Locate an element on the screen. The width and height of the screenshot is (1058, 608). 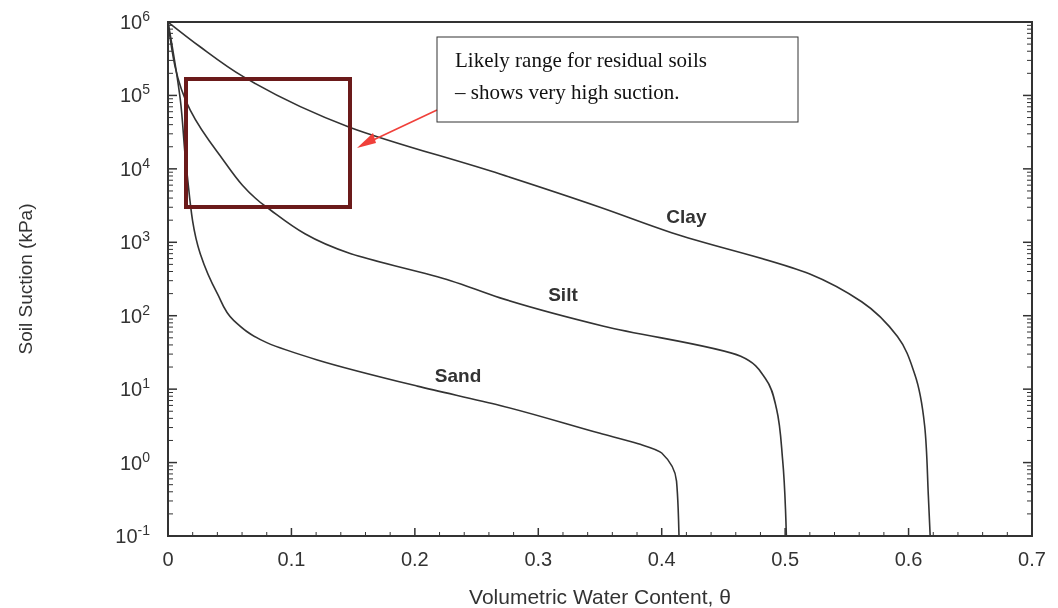
y-tick-label: 10$^{-1}$ is located at coordinates (133, 534).